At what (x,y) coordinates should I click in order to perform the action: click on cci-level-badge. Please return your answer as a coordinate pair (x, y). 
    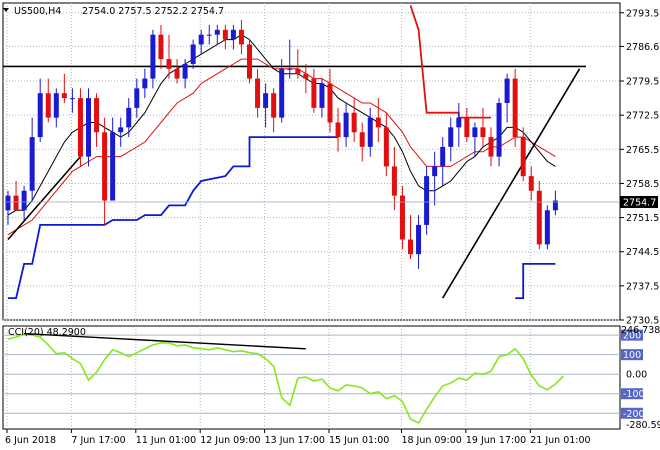
    Looking at the image, I should click on (632, 355).